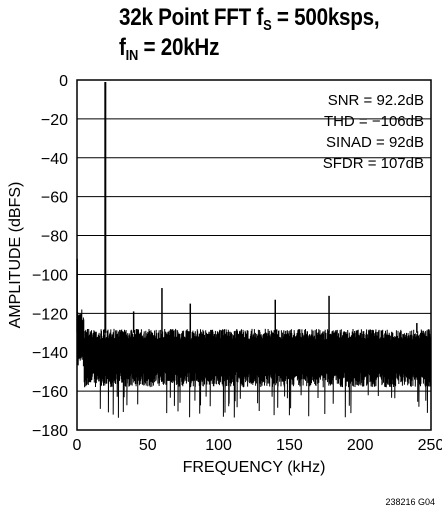 The height and width of the screenshot is (513, 442). I want to click on y-tick-label: −140, so click(50, 353).